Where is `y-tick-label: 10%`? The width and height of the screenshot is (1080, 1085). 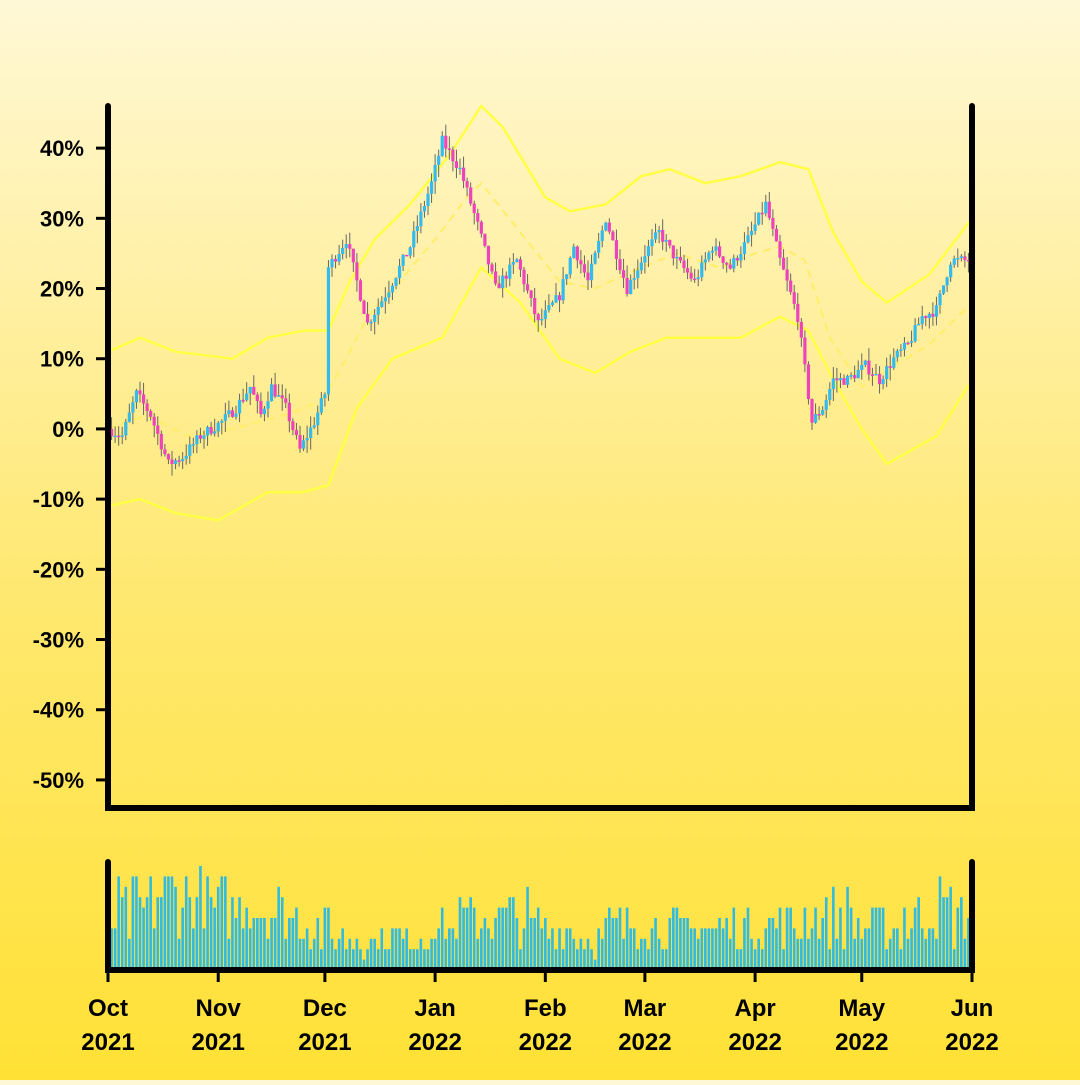
y-tick-label: 10% is located at coordinates (62, 359).